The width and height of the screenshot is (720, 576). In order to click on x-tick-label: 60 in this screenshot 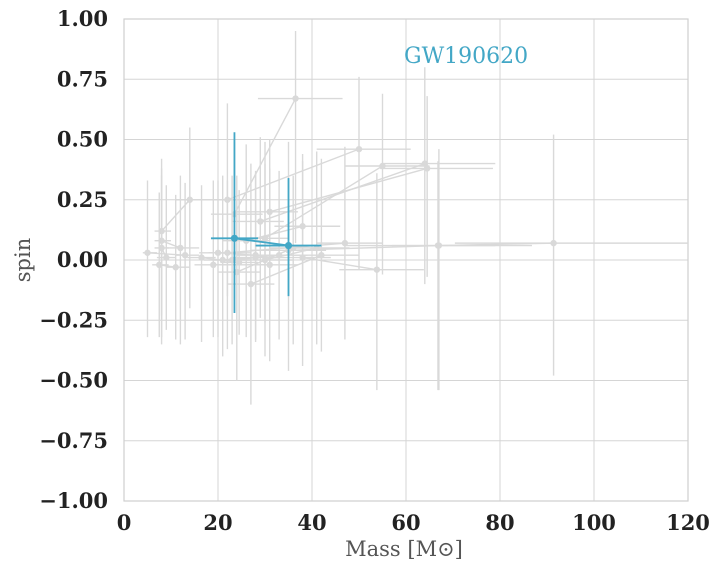, I will do `click(405, 522)`.